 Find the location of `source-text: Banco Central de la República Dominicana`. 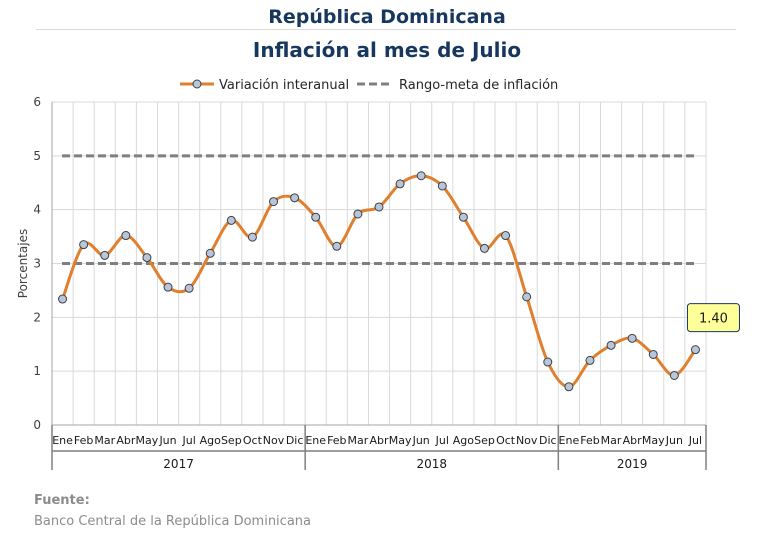

source-text: Banco Central de la República Dominicana is located at coordinates (172, 521).